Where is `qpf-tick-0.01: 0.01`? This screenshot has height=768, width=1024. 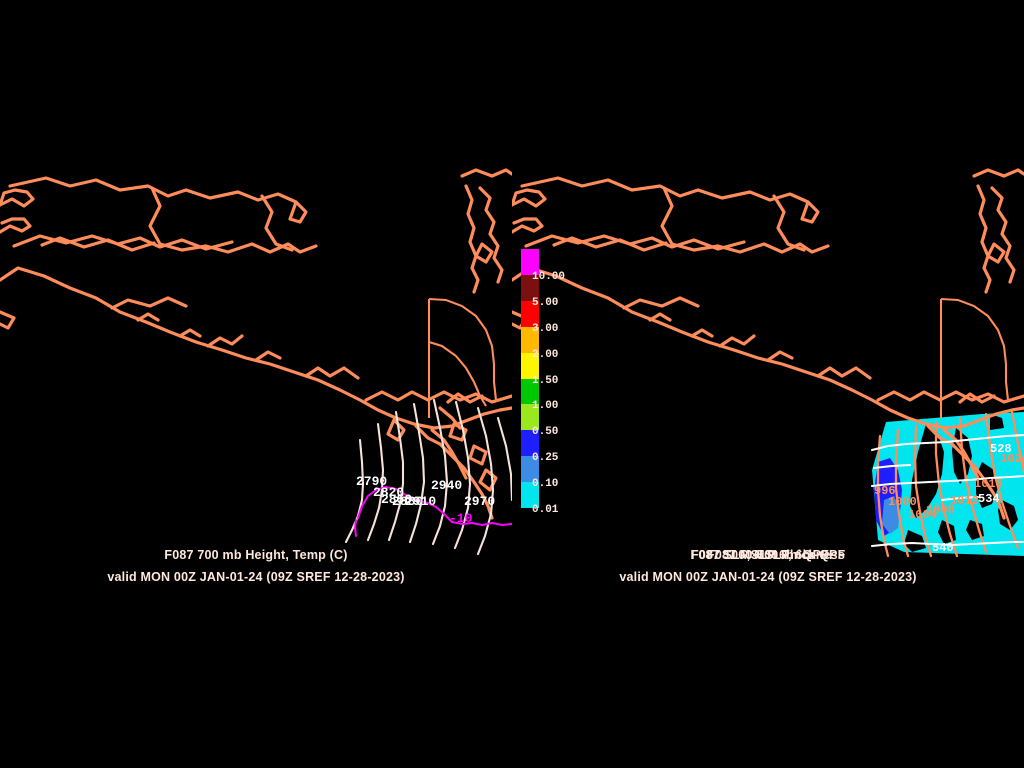 qpf-tick-0.01: 0.01 is located at coordinates (545, 510).